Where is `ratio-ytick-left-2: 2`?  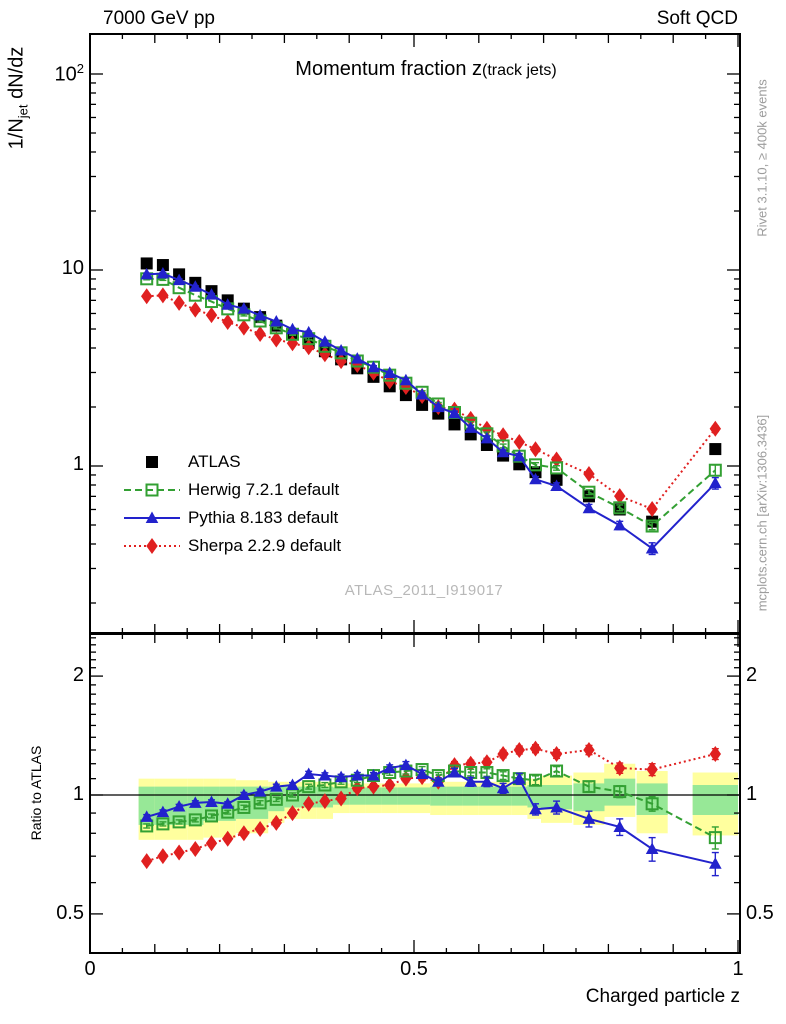 ratio-ytick-left-2: 2 is located at coordinates (78, 675).